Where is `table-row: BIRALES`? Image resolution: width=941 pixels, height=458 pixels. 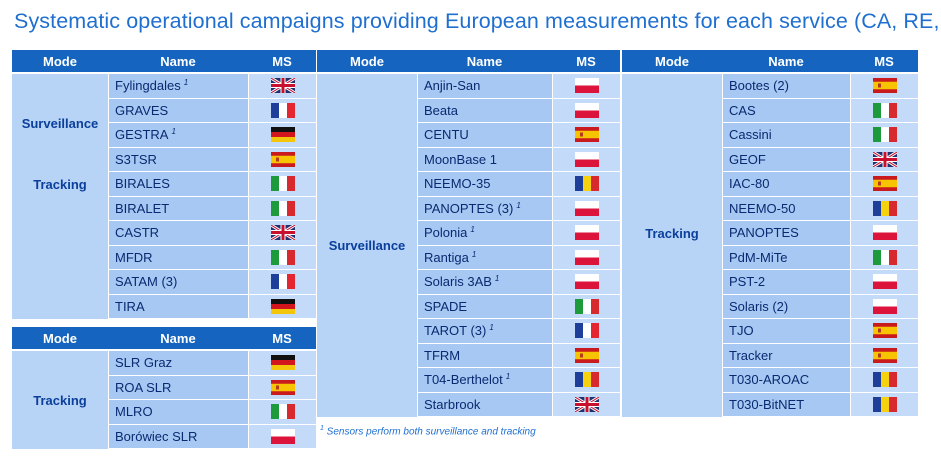 table-row: BIRALES is located at coordinates (212, 184).